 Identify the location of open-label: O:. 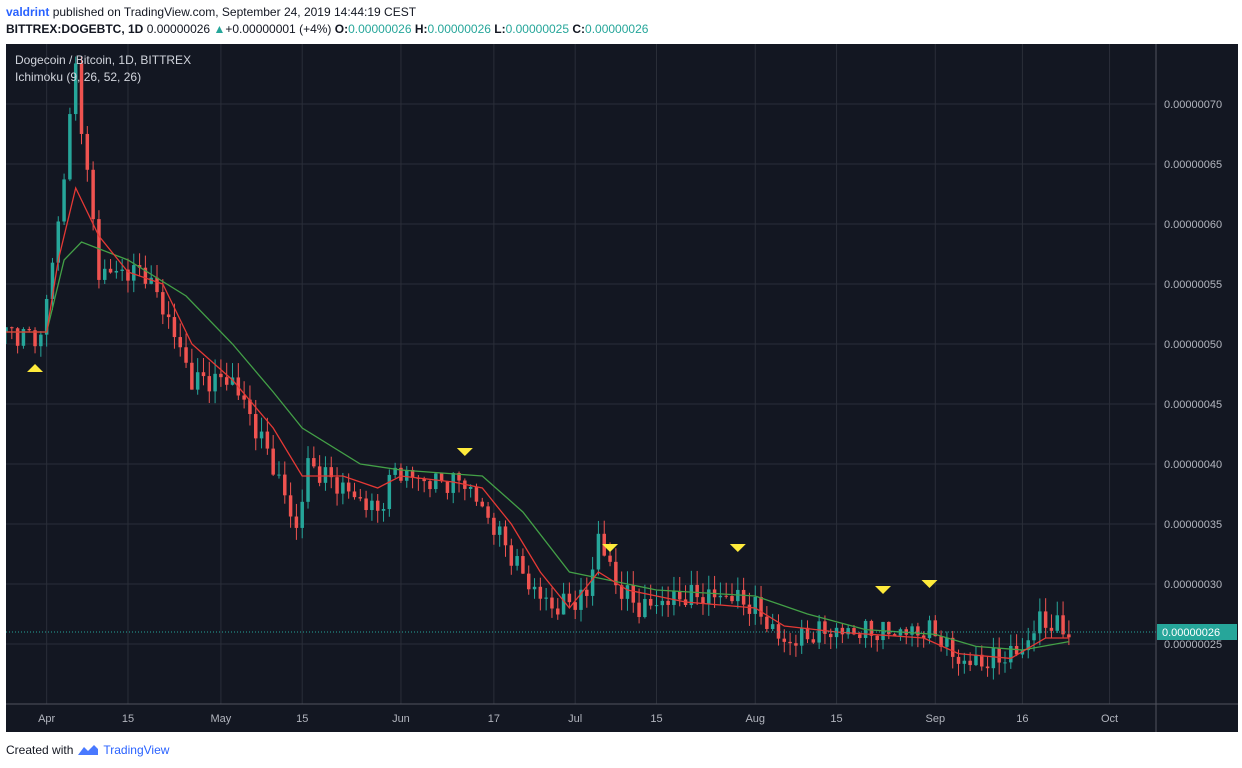
(341, 29).